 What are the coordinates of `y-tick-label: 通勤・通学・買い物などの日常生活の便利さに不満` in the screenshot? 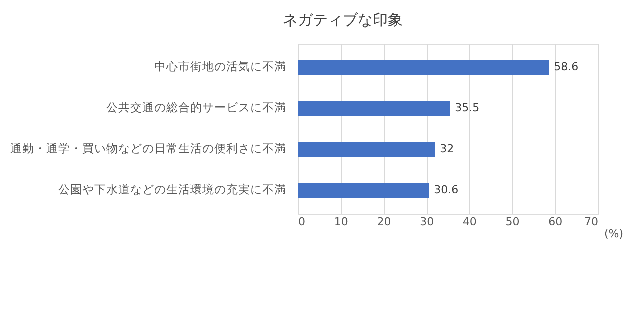 It's located at (148, 148).